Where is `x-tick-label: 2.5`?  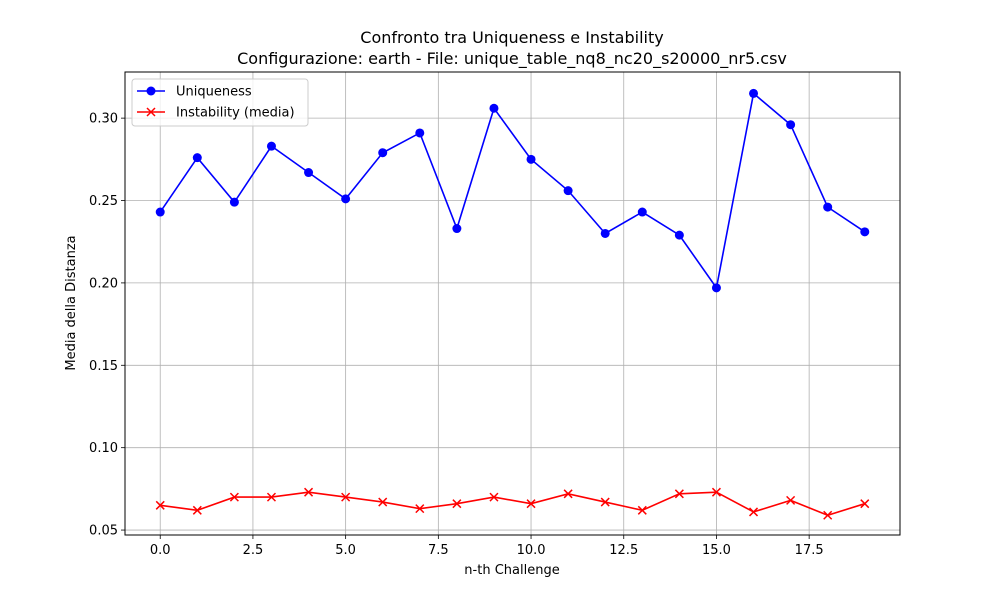
x-tick-label: 2.5 is located at coordinates (253, 550).